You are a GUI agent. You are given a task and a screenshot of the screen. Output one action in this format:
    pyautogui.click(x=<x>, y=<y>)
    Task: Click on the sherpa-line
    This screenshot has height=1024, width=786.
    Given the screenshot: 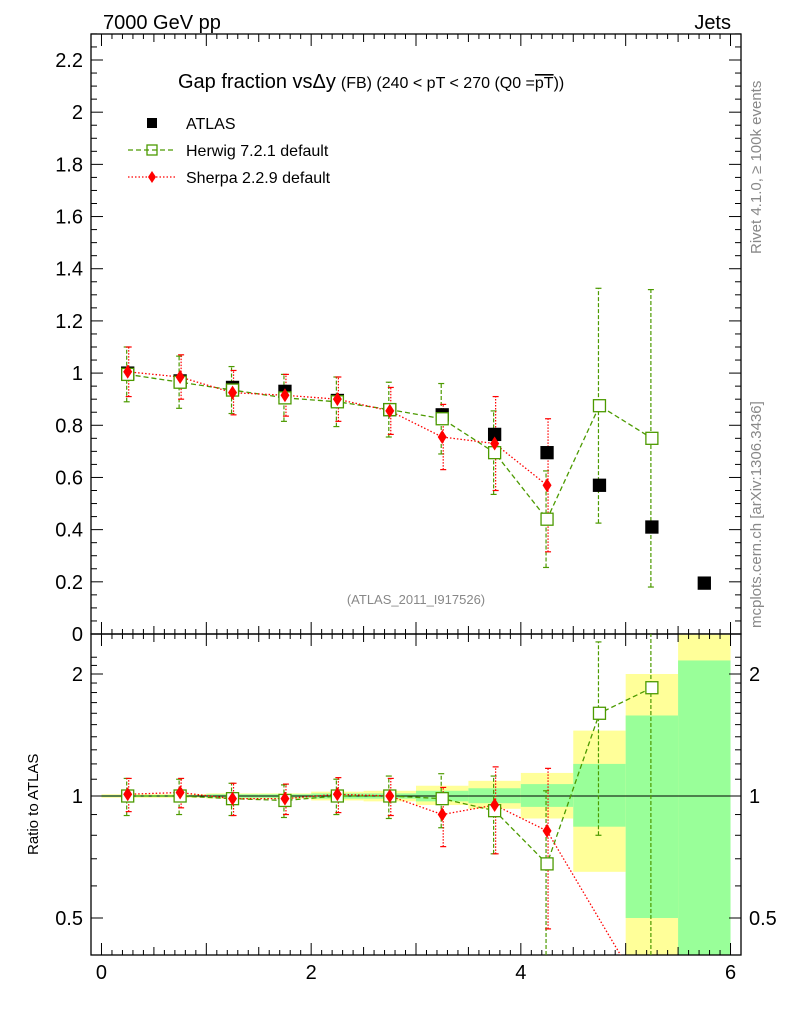 What is the action you would take?
    pyautogui.click(x=337, y=428)
    